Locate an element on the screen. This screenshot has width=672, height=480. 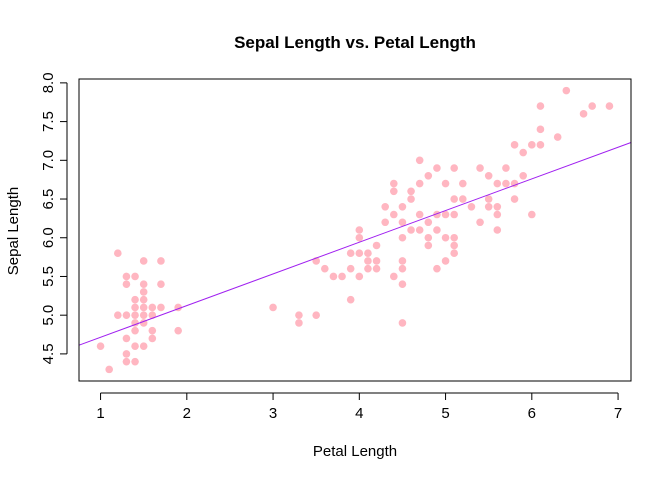
x-tick-label: 4 is located at coordinates (359, 413).